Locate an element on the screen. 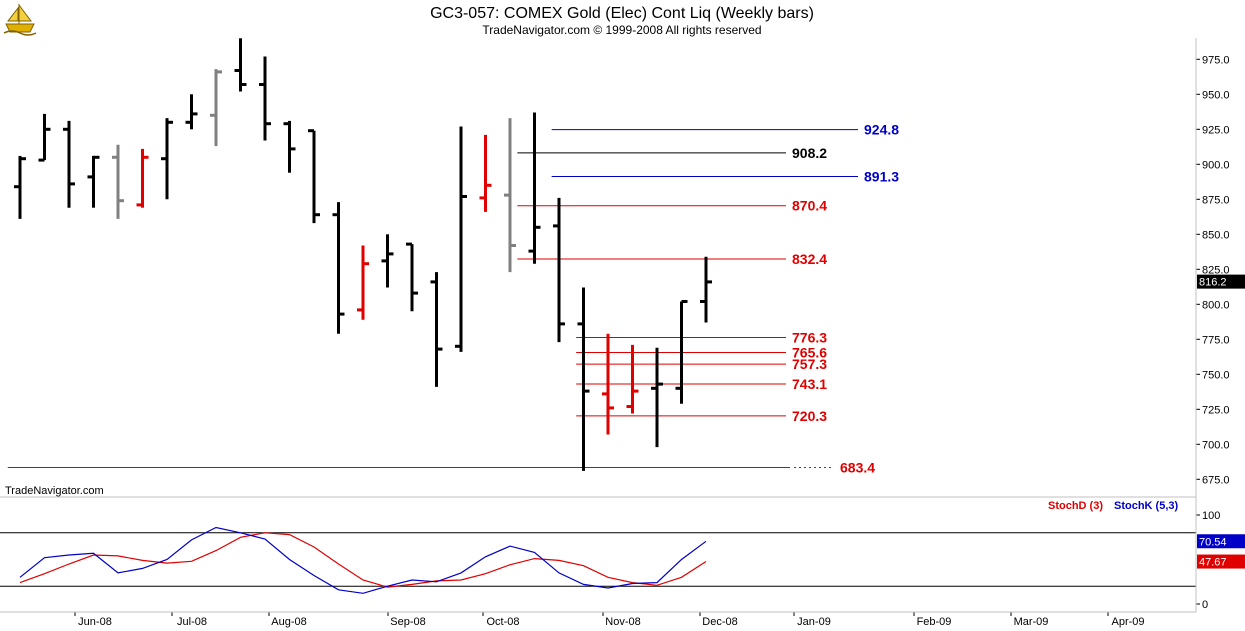 The height and width of the screenshot is (631, 1245). y-tick-label: 700.0 is located at coordinates (1216, 445).